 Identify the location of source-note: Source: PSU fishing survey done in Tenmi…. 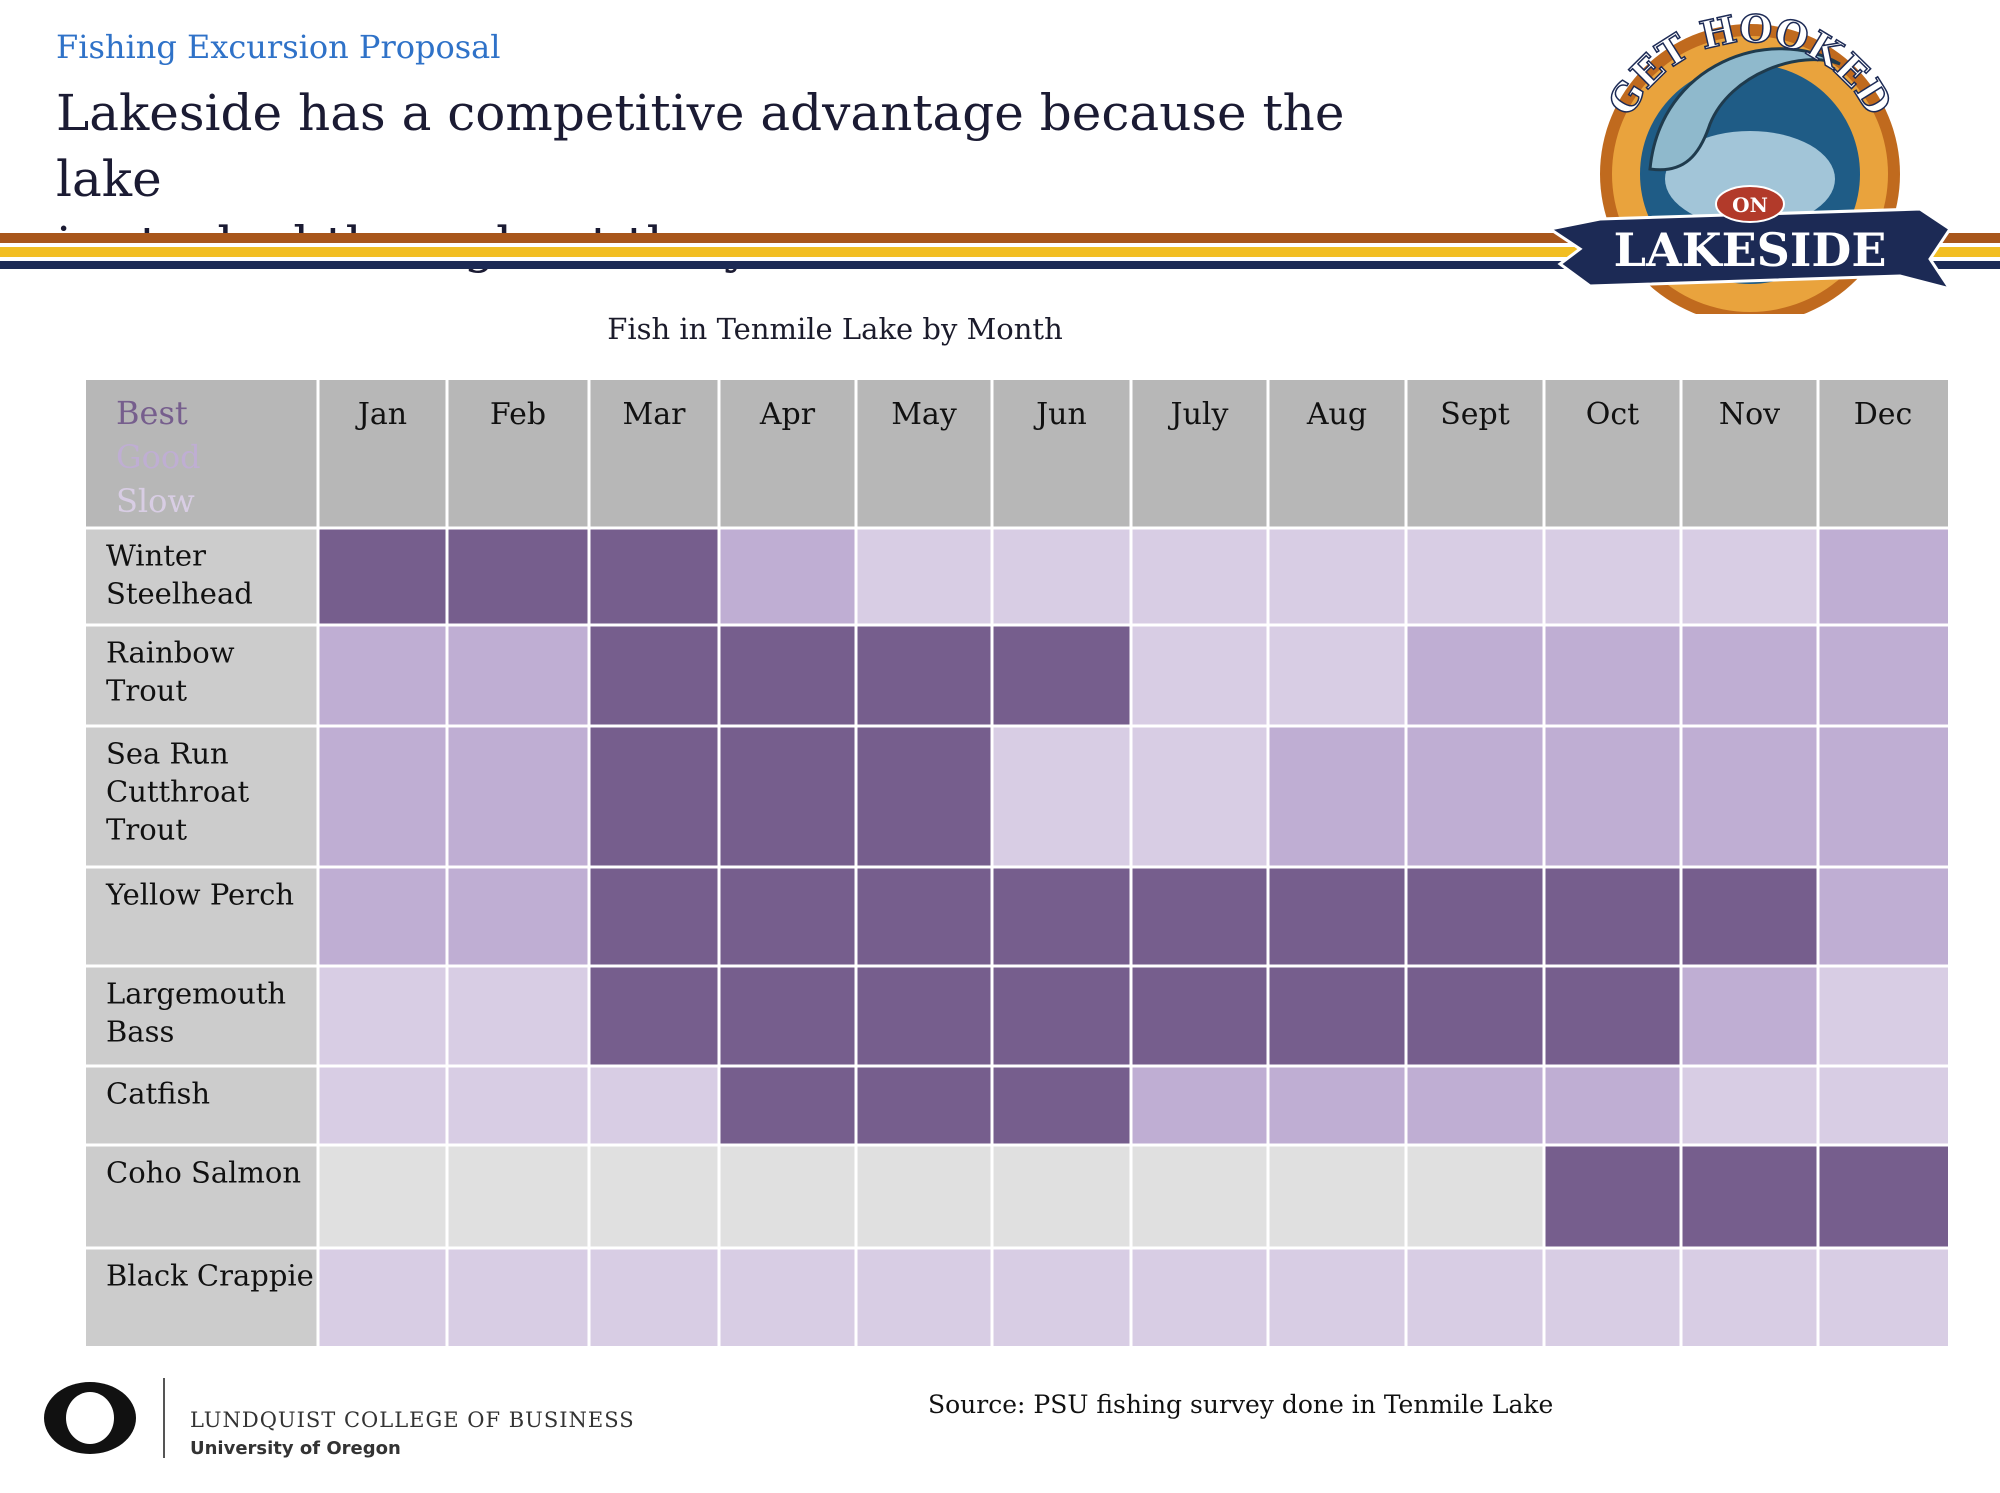
(1241, 1404).